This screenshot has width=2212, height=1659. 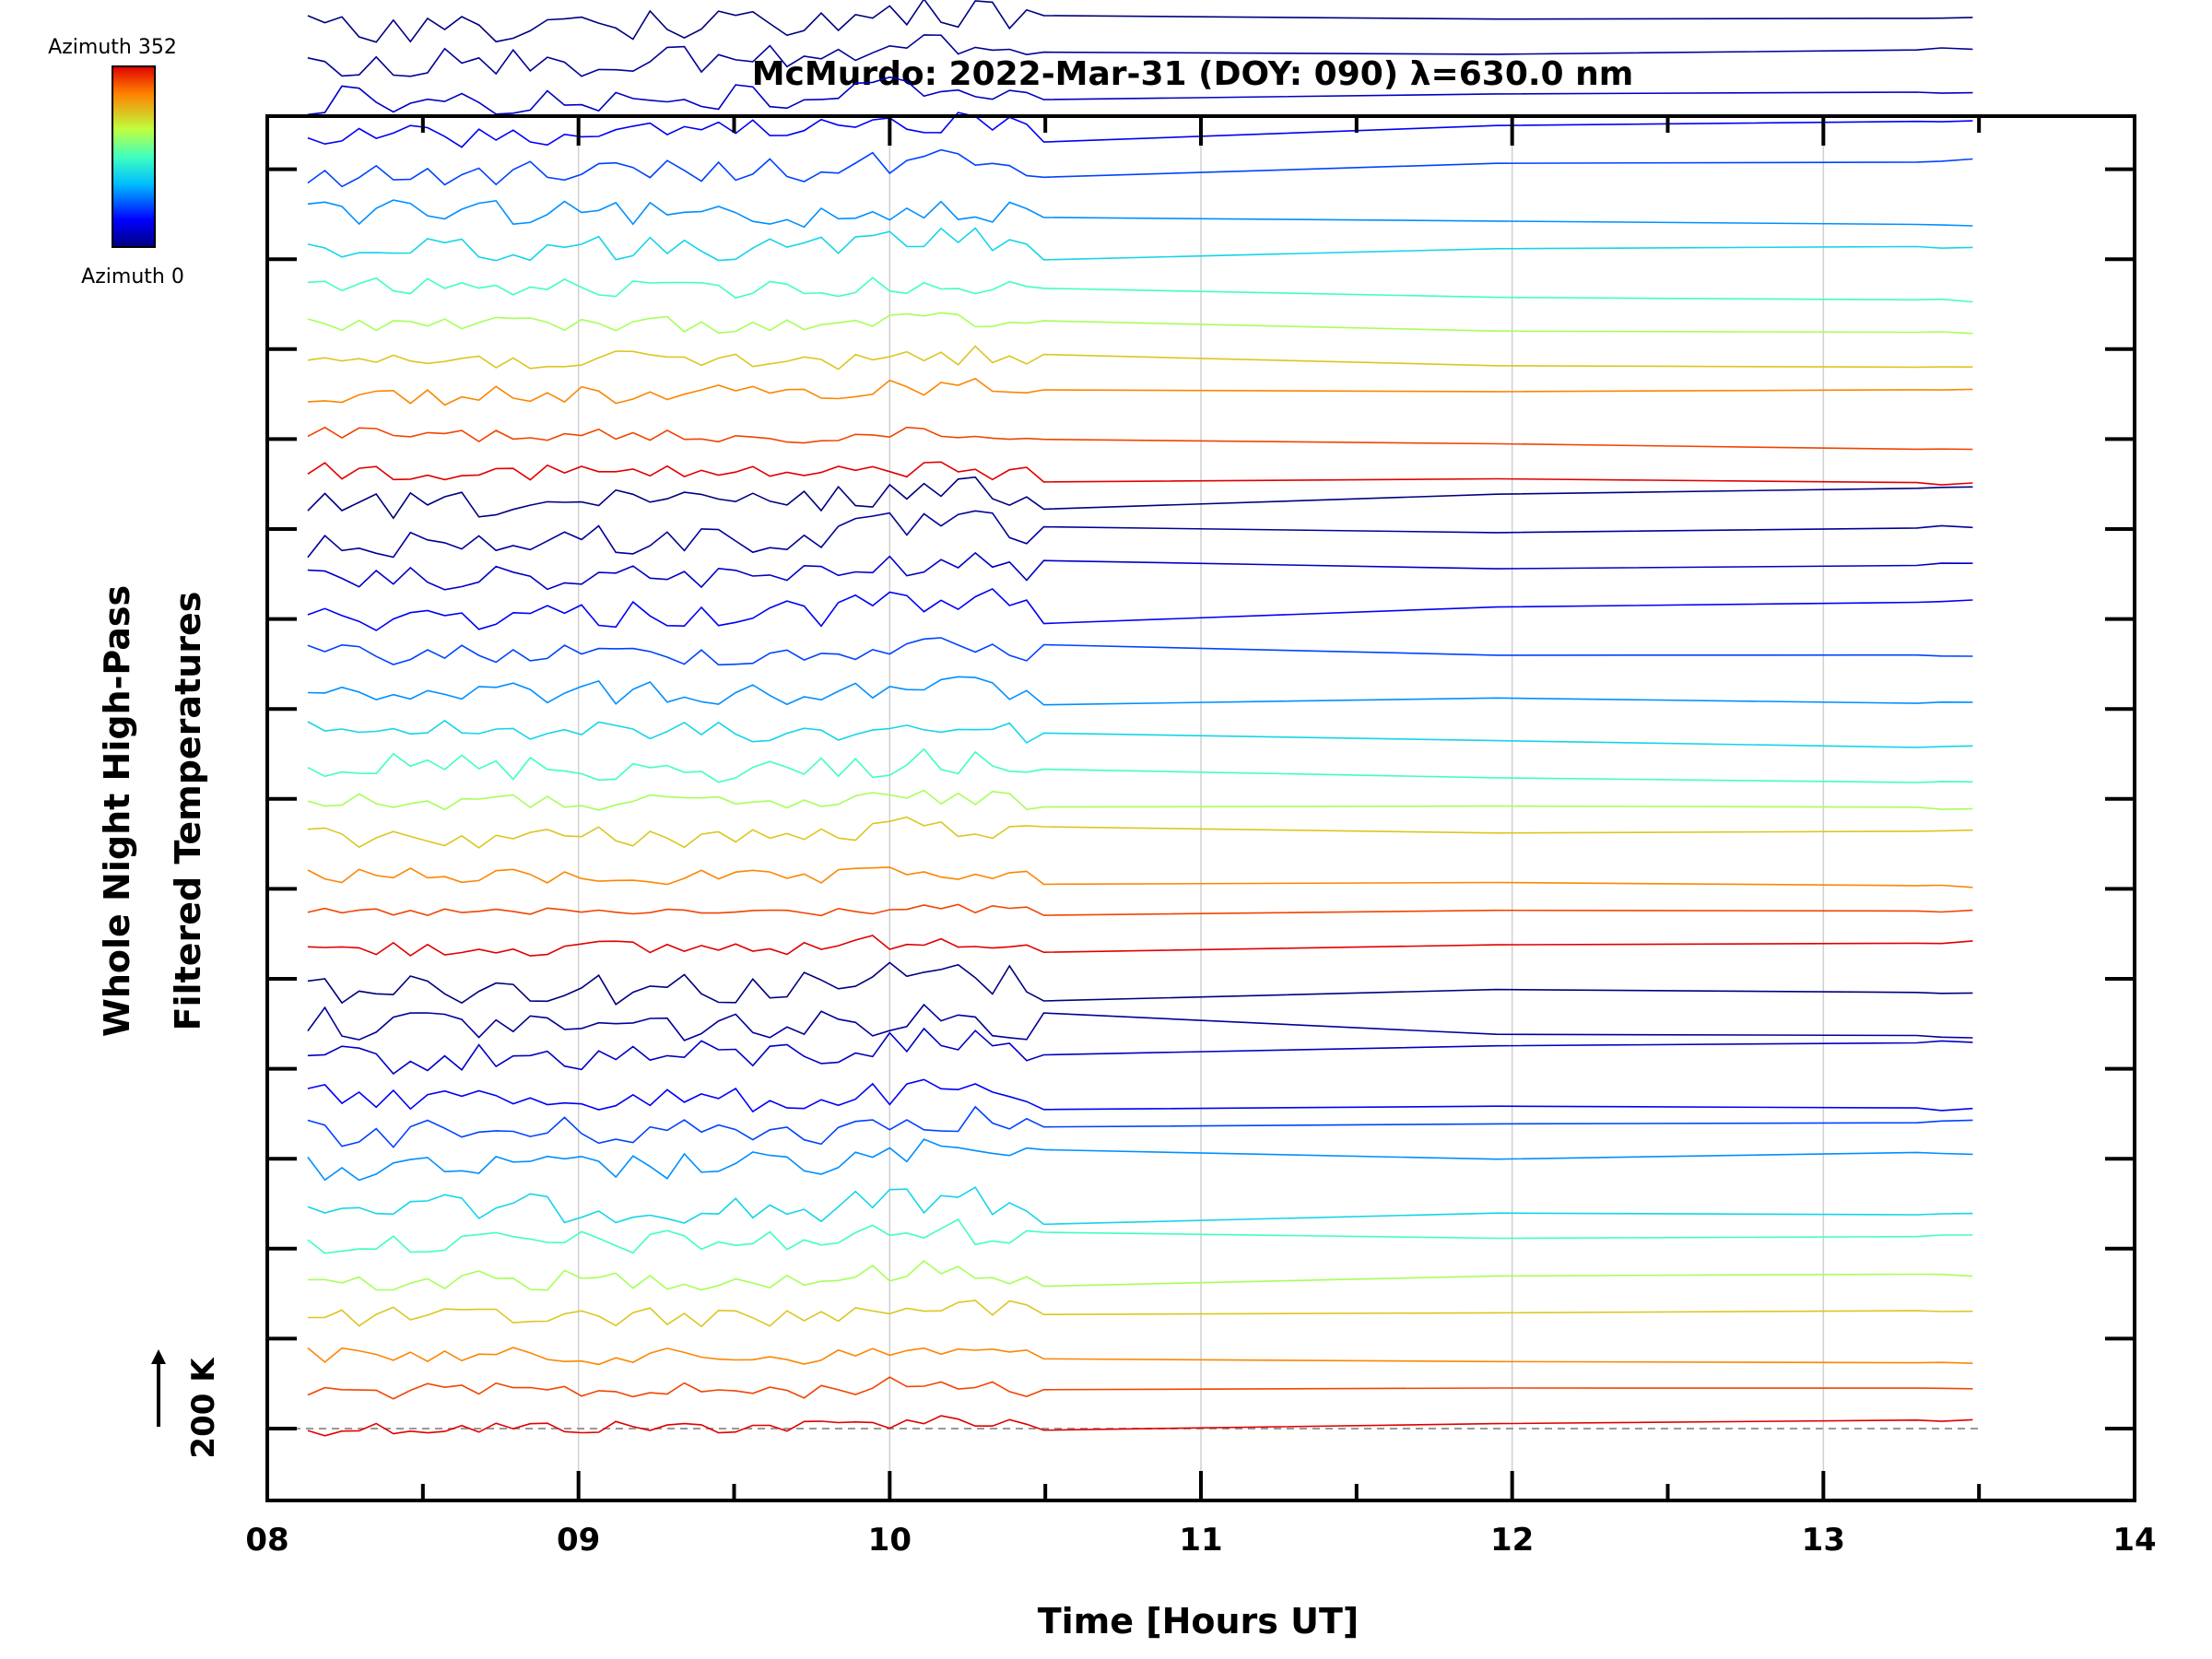 I want to click on scale-arrow-head, so click(x=158, y=1356).